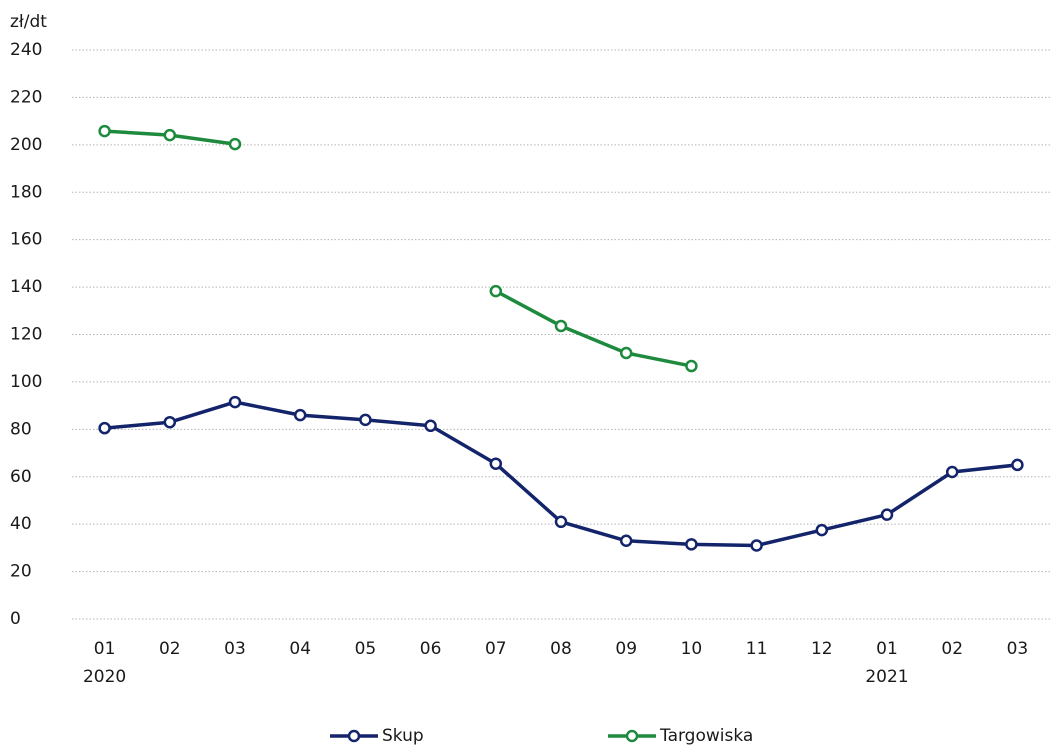 This screenshot has width=1050, height=751. I want to click on x-tick-label: 04, so click(300, 649).